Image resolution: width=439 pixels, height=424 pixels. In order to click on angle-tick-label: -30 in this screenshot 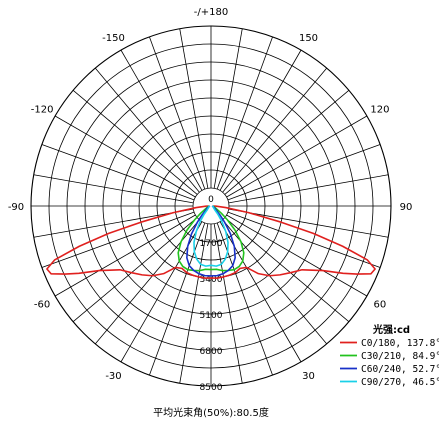, I will do `click(113, 376)`.